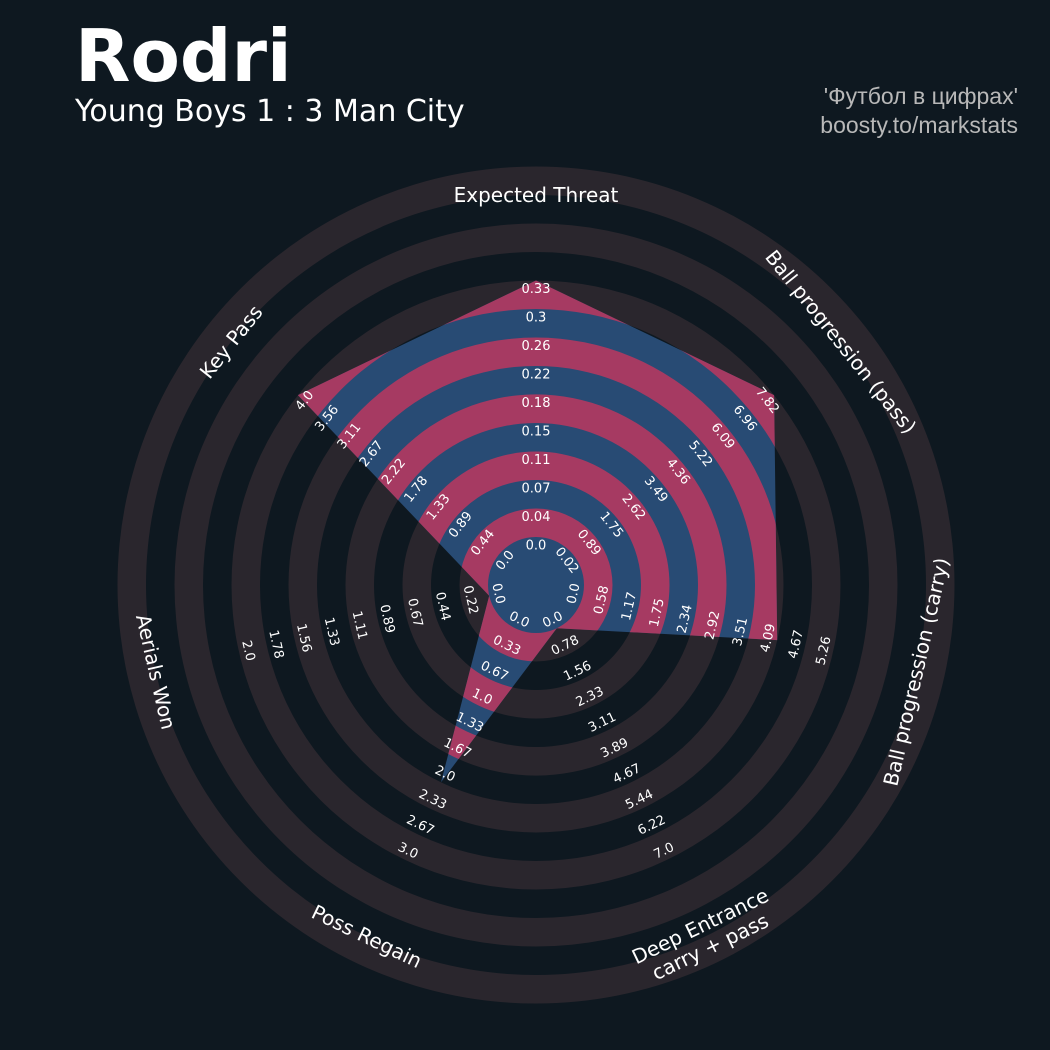  Describe the element at coordinates (824, 651) in the screenshot. I see `tick-label: 5.26` at that location.